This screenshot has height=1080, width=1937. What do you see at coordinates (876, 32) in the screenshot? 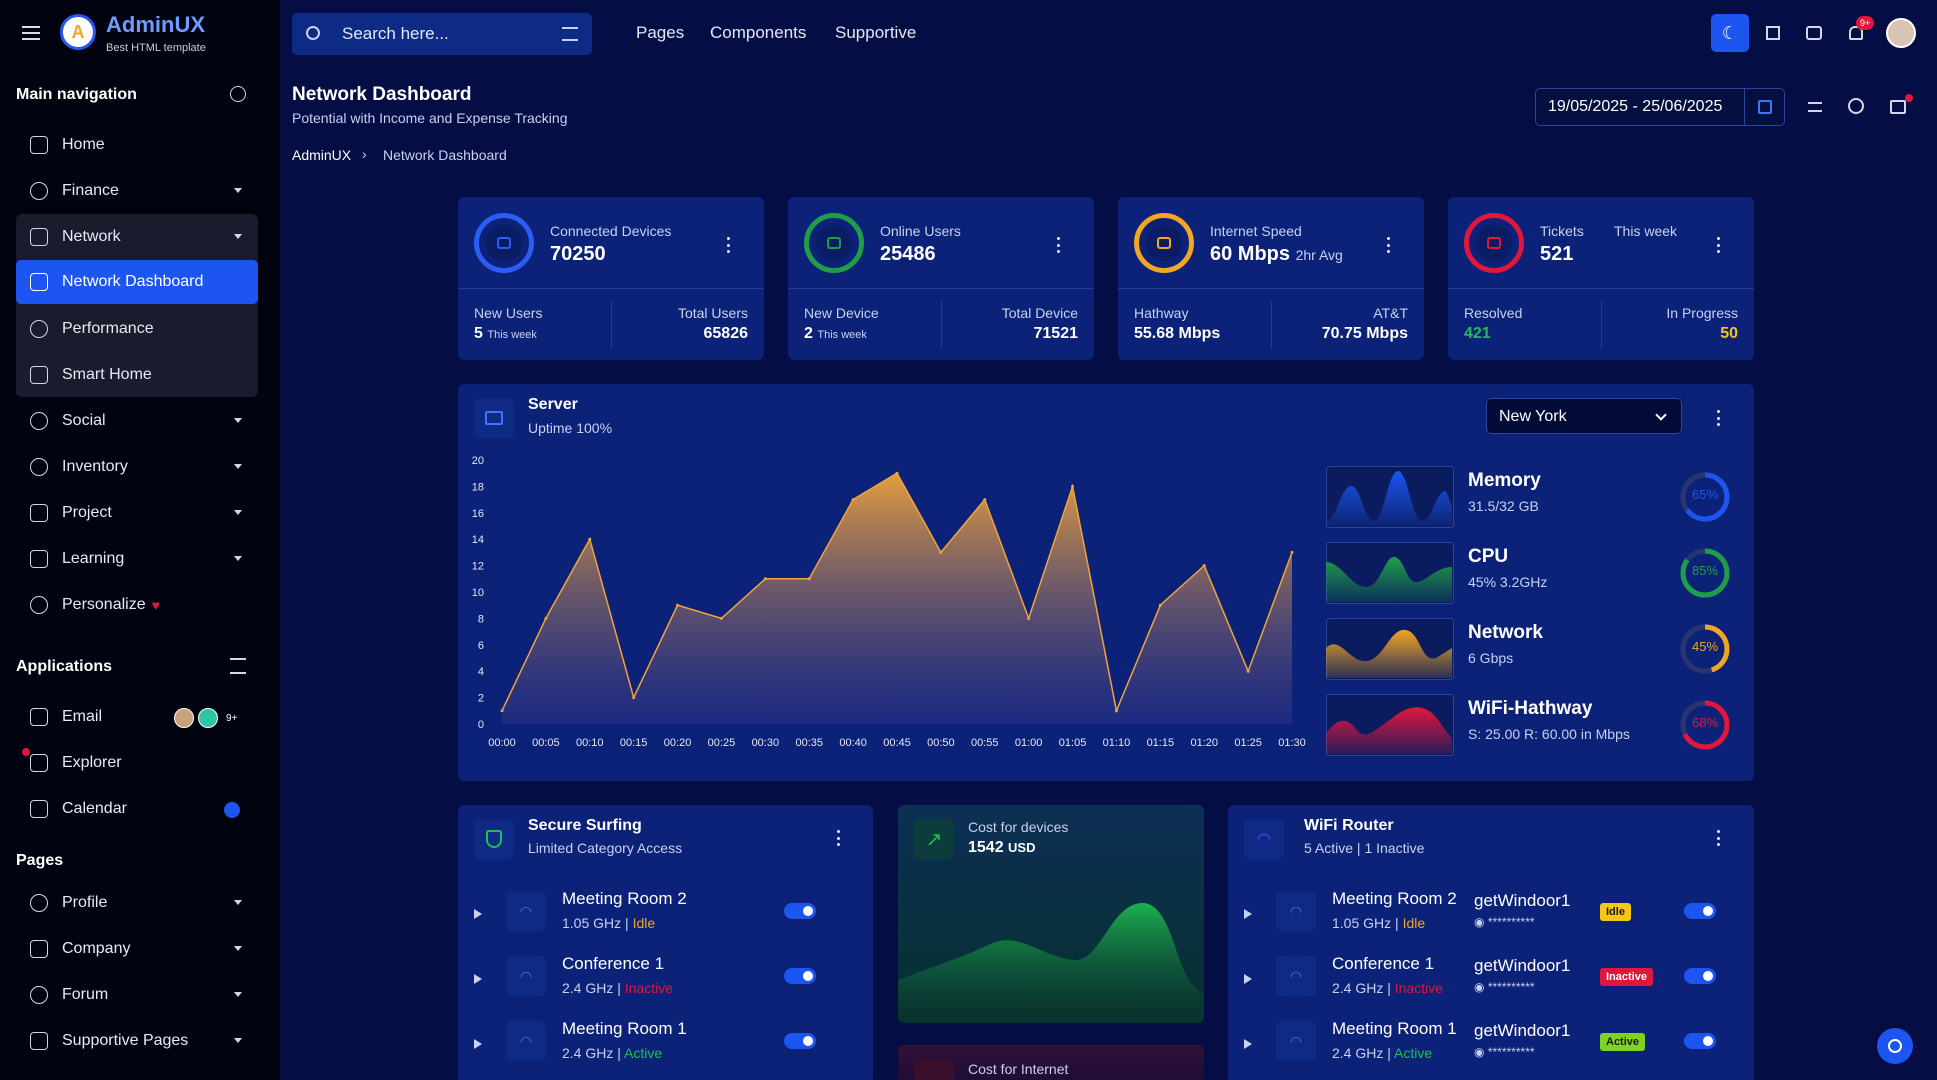
I see `nav-link-supportive: Supportive` at bounding box center [876, 32].